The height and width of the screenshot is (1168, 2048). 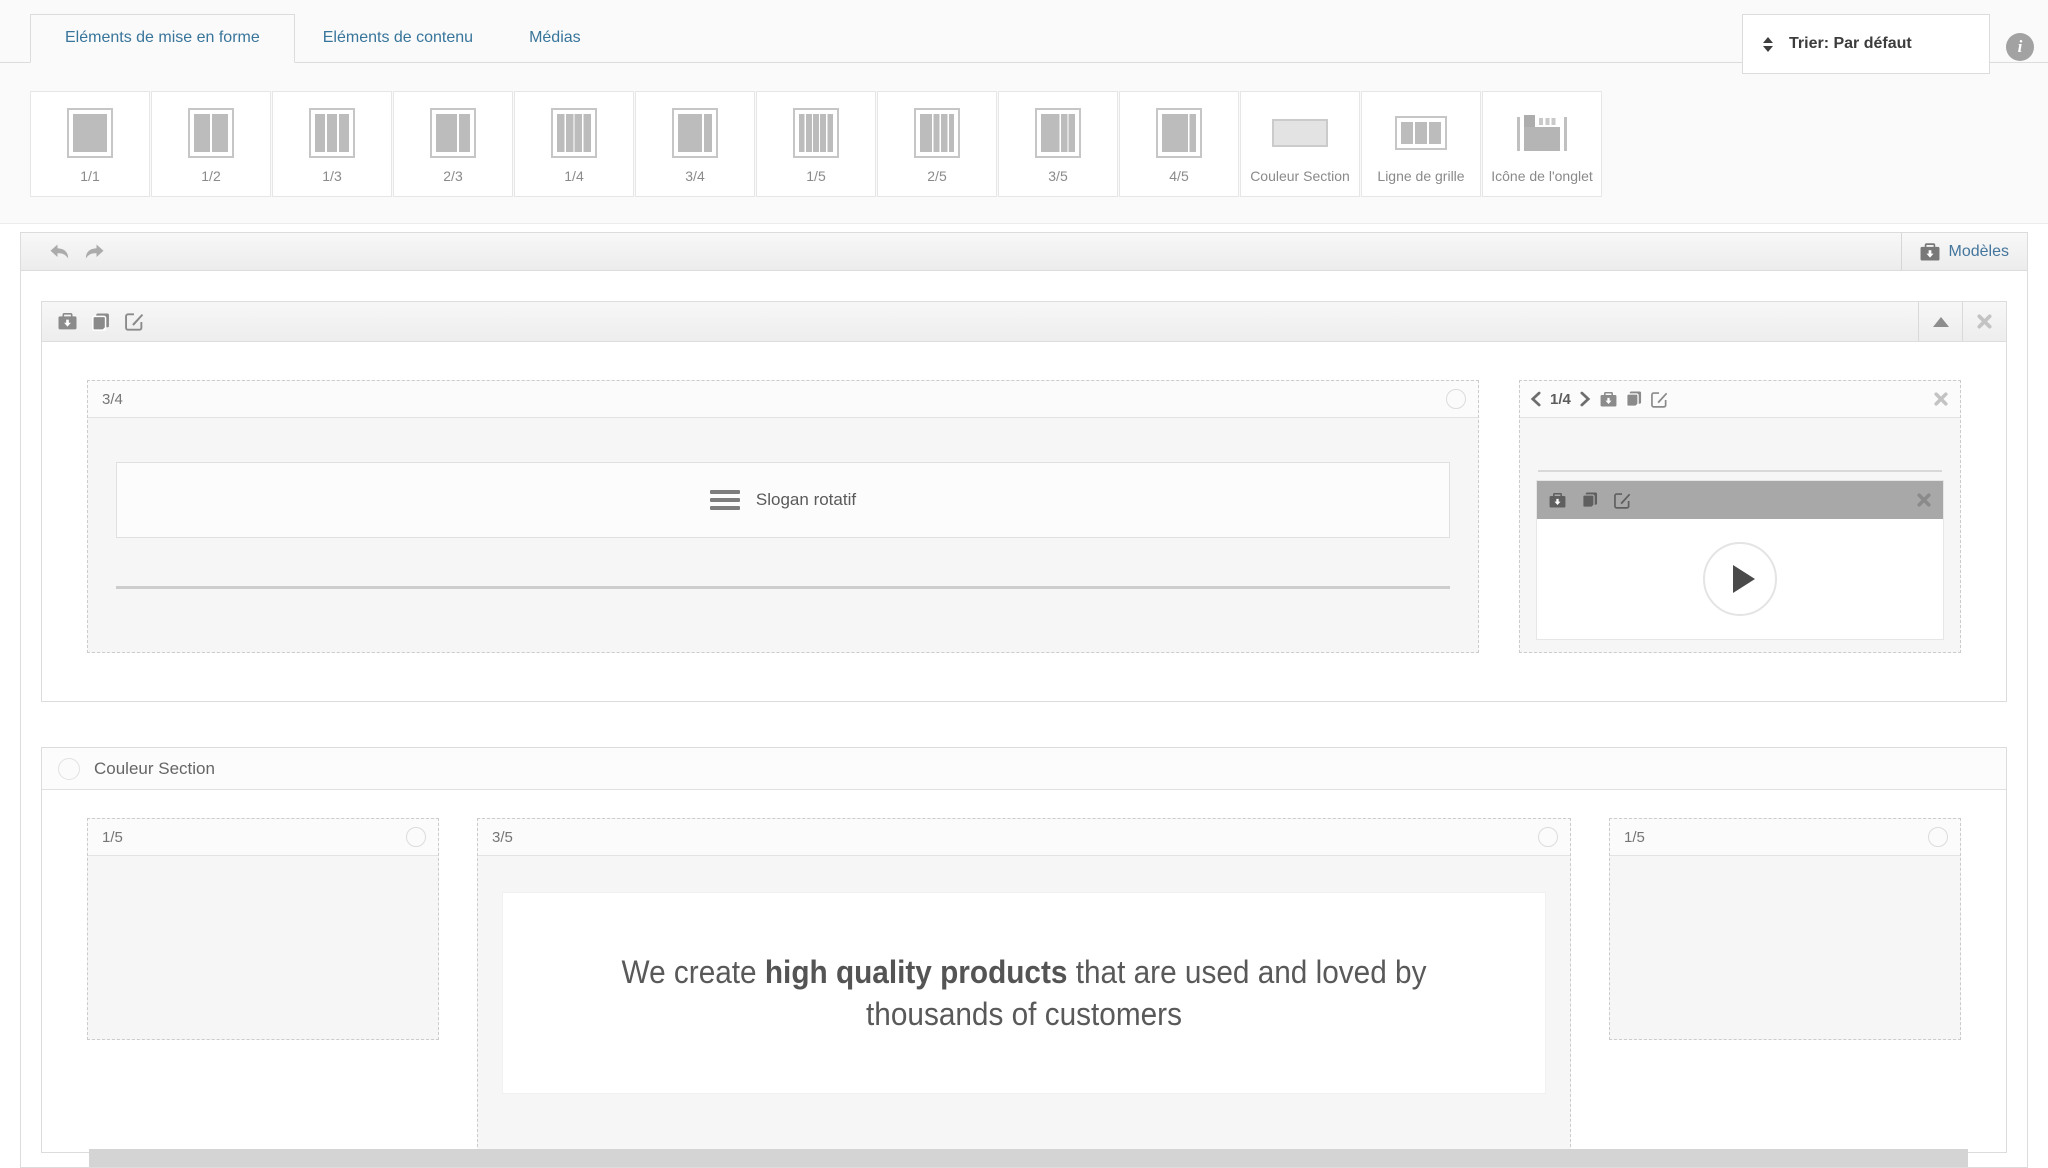 I want to click on column-1-5-right: 1/5, so click(x=1785, y=929).